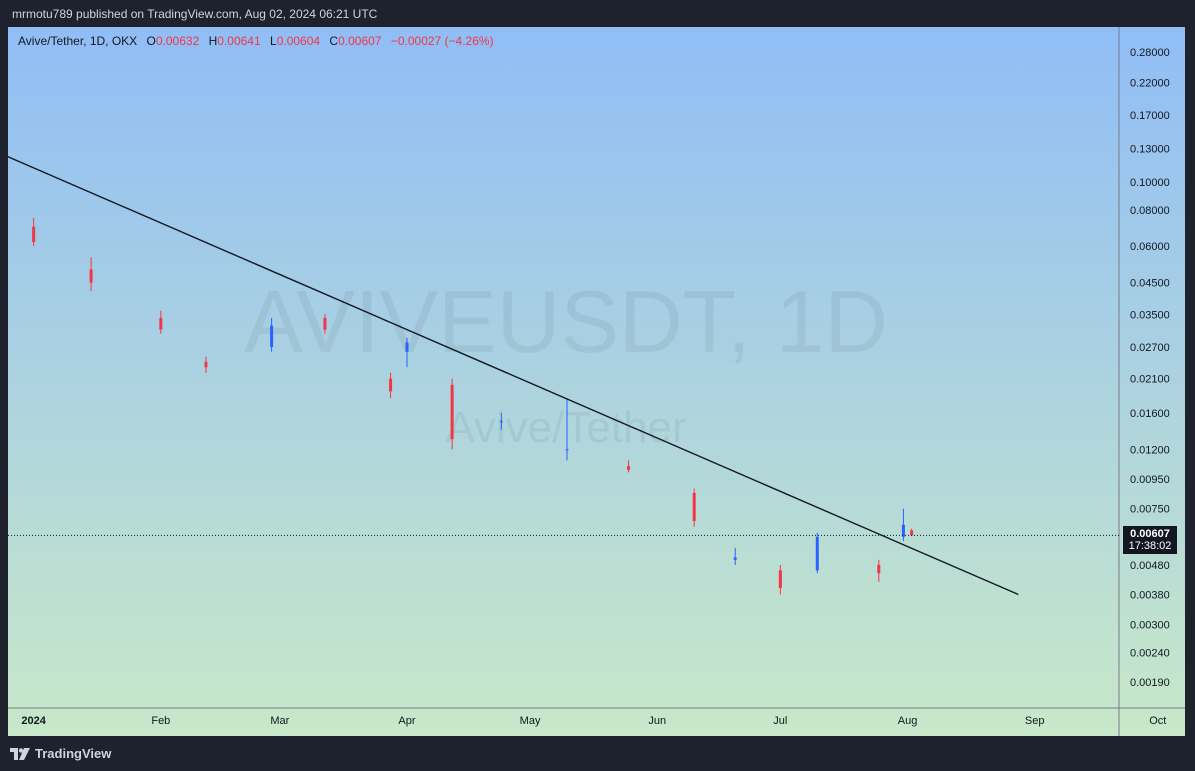 The image size is (1195, 771). Describe the element at coordinates (1157, 721) in the screenshot. I see `x-tick-label: Oct` at that location.